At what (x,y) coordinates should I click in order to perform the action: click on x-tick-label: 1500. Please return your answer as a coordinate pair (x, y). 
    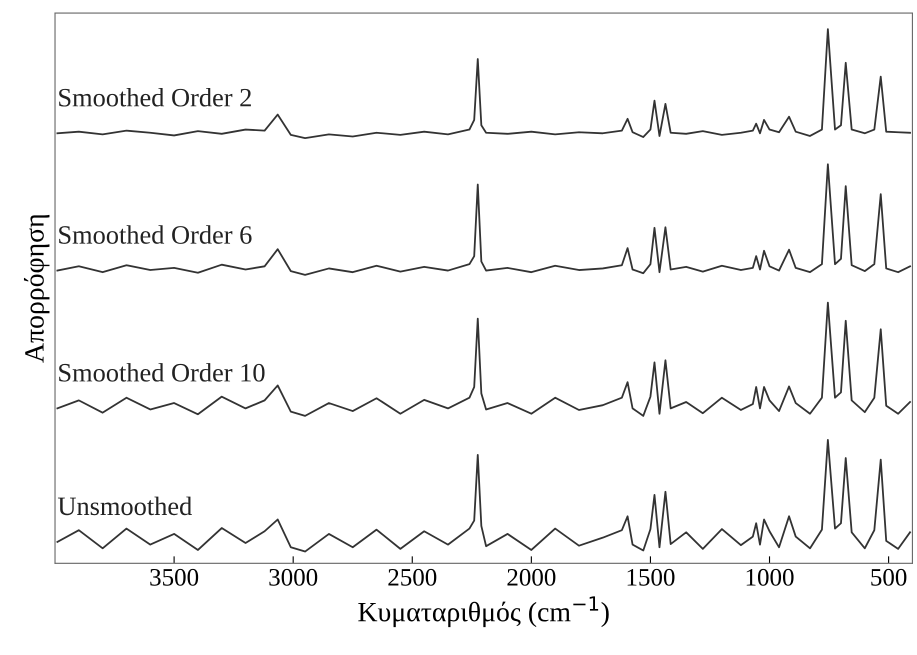
    Looking at the image, I should click on (651, 577).